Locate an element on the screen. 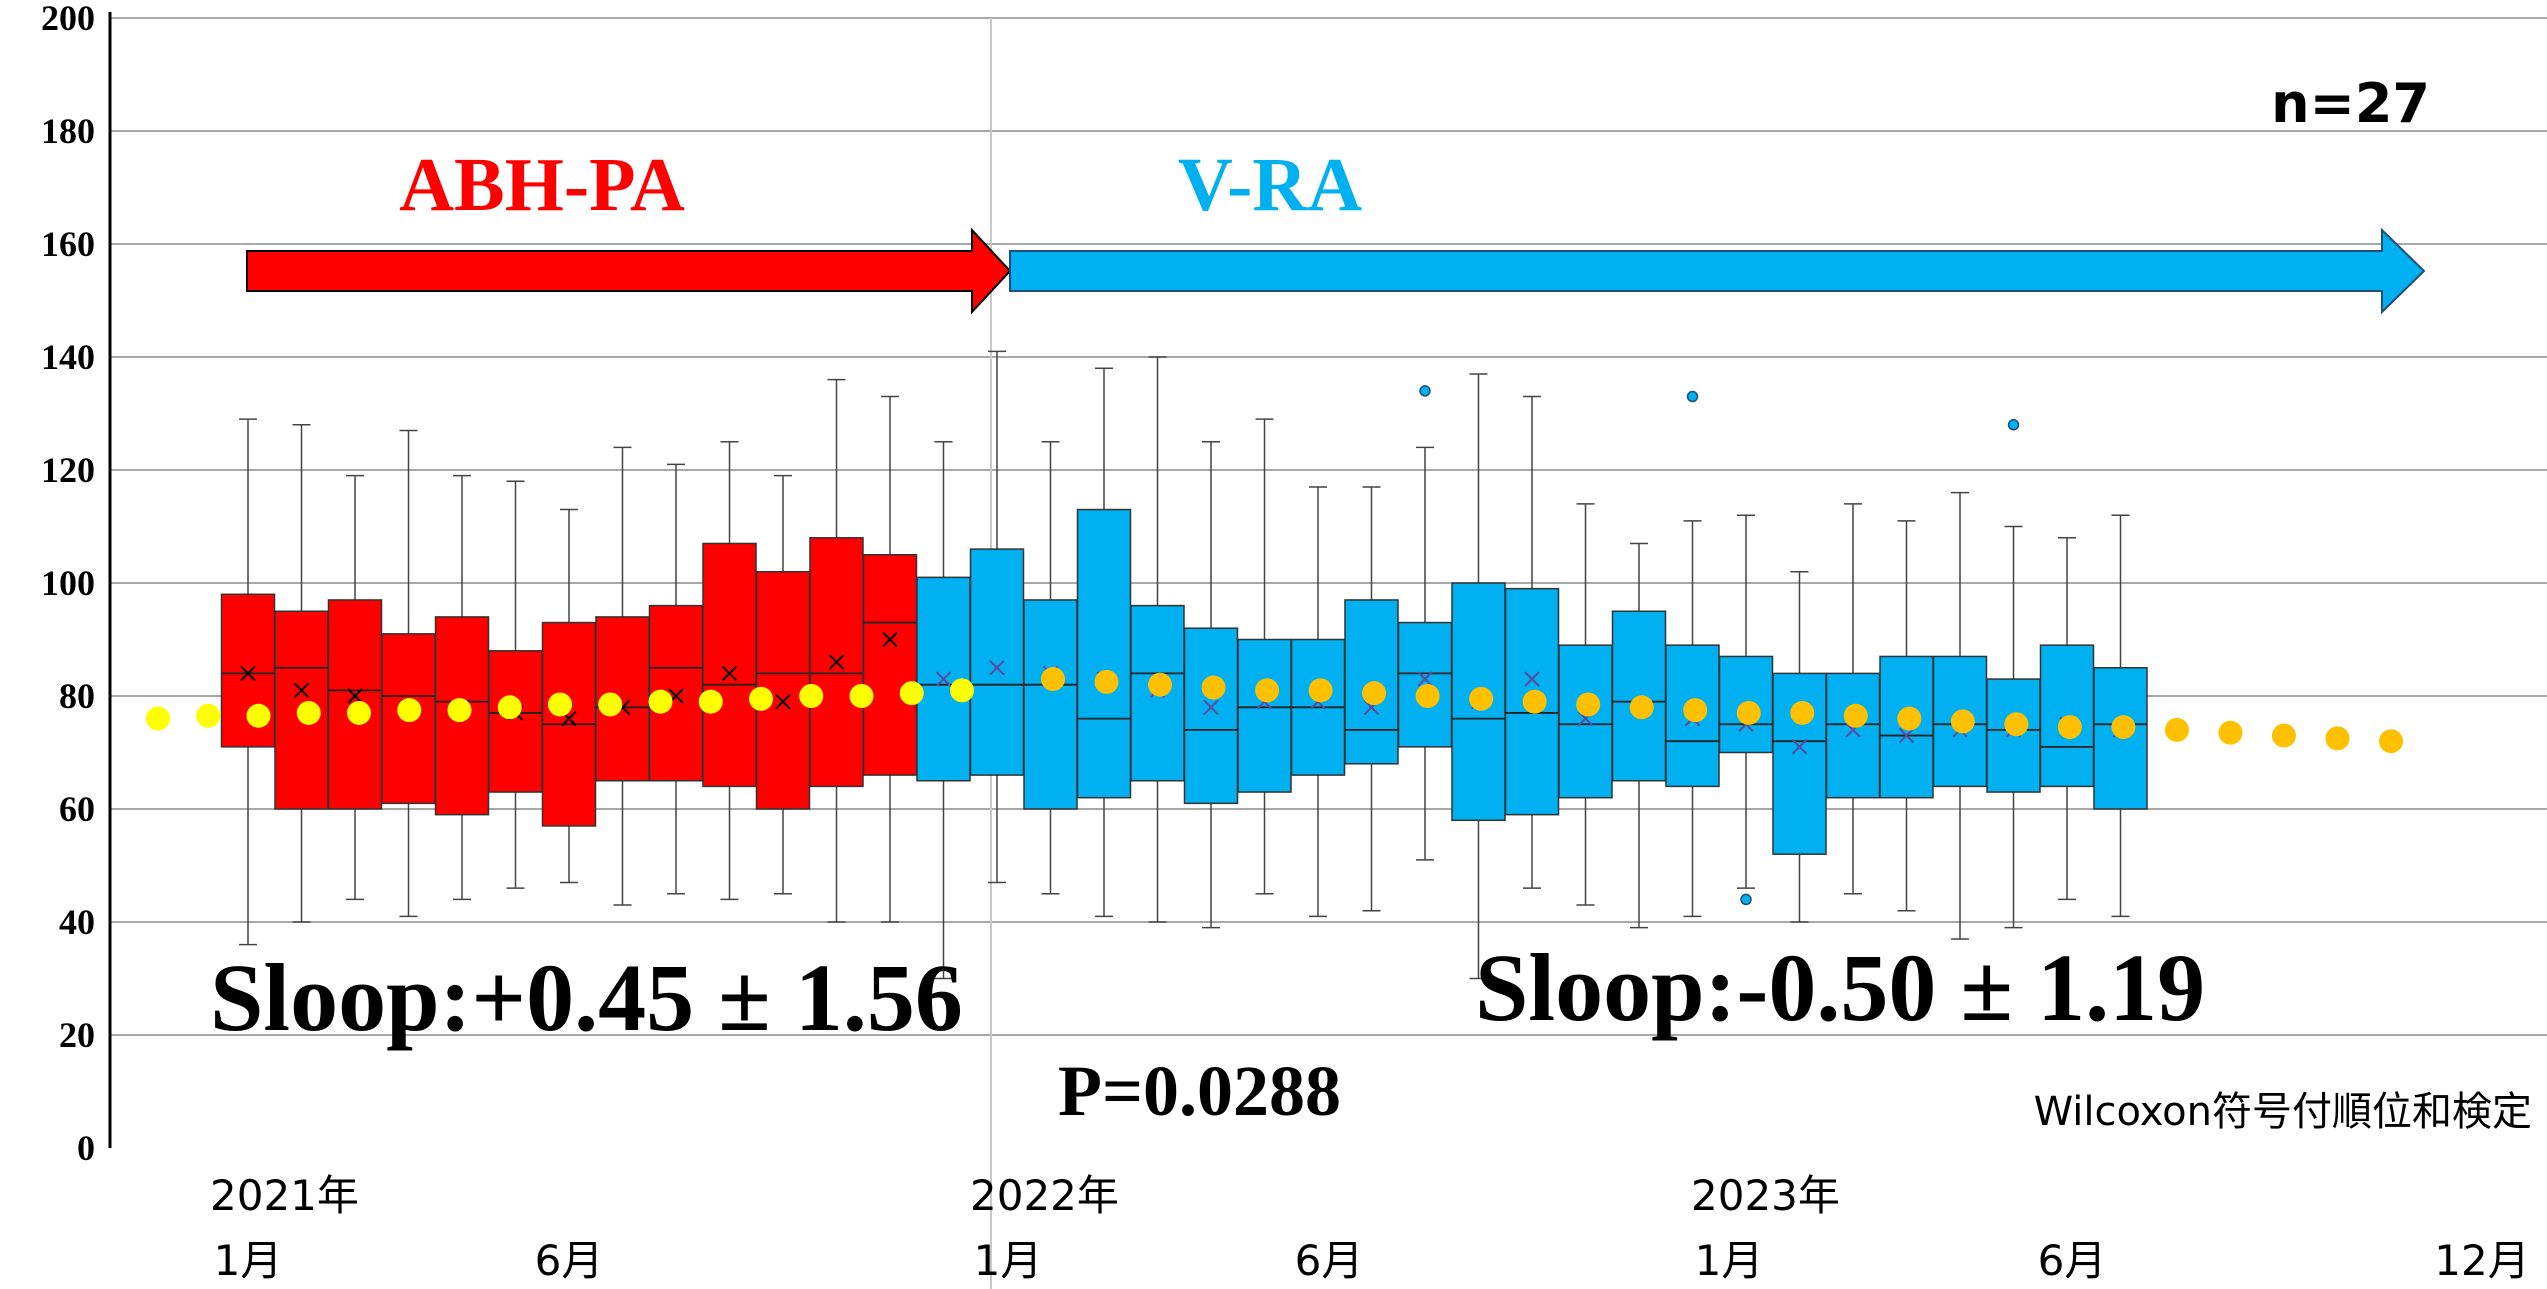  y-tick-label: 160 is located at coordinates (68, 244).